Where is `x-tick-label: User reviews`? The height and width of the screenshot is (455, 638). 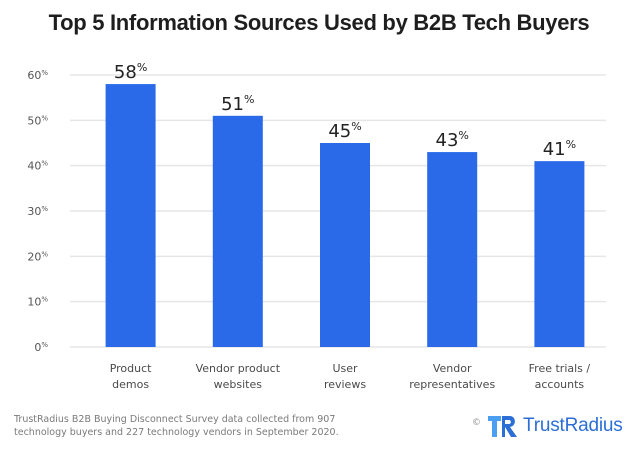
x-tick-label: User reviews is located at coordinates (345, 376).